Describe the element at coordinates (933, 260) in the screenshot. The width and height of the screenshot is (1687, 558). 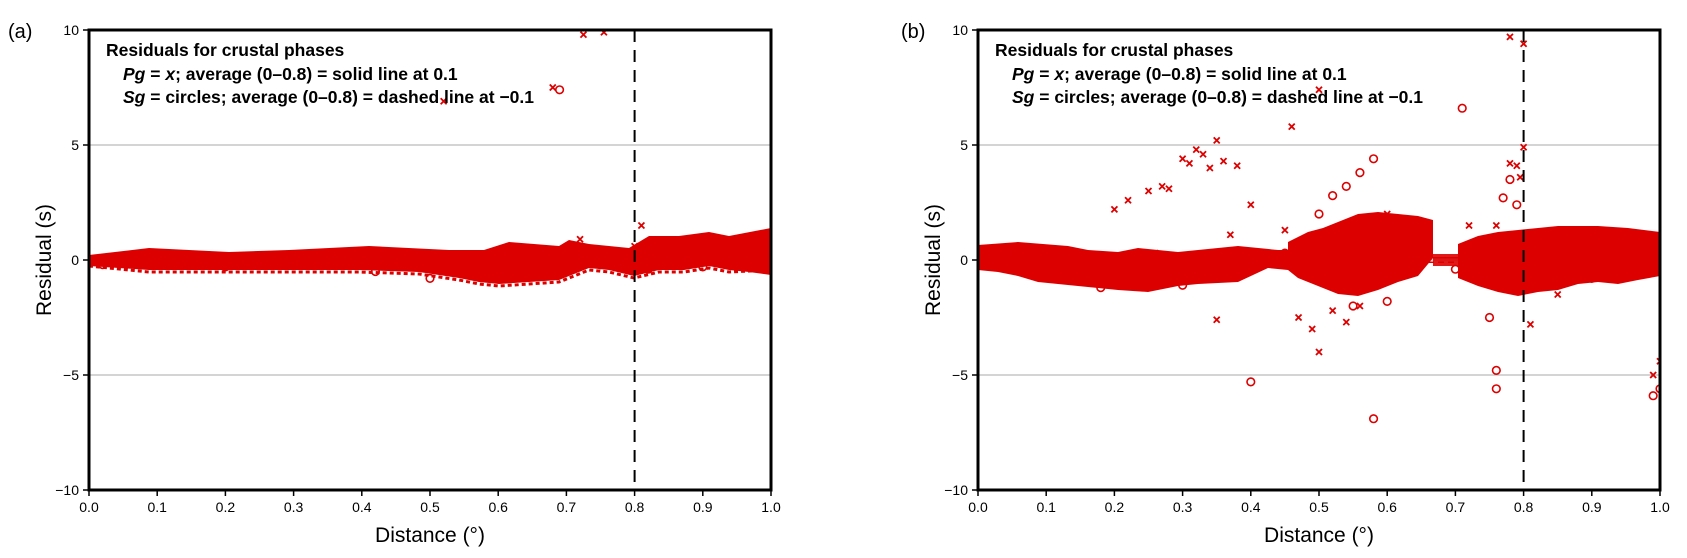
I see `y-axis-title-b: Residual (s)` at that location.